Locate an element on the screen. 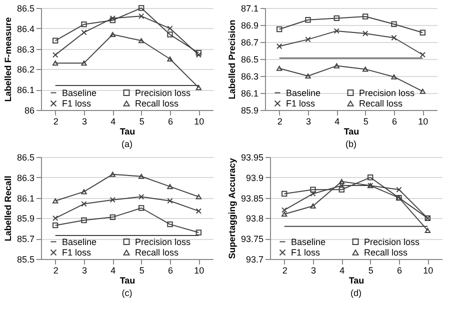  text: (d) is located at coordinates (356, 293).